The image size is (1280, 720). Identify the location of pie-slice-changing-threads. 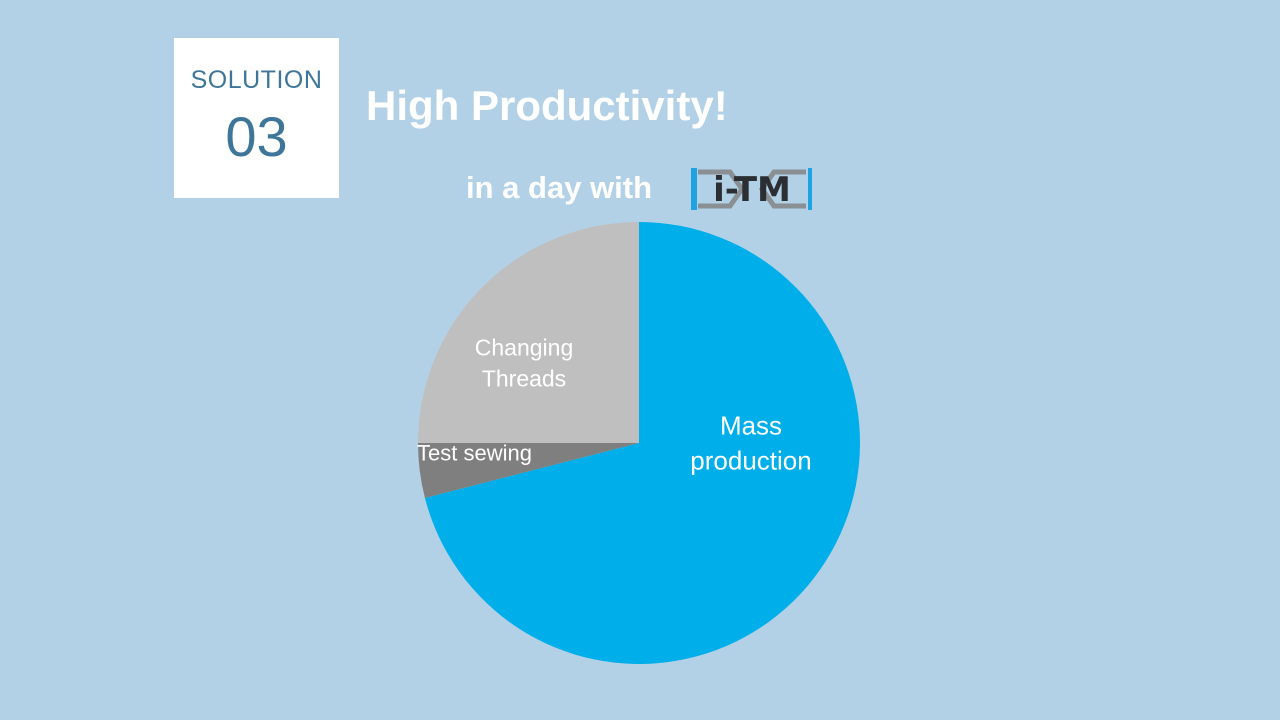
(528, 332).